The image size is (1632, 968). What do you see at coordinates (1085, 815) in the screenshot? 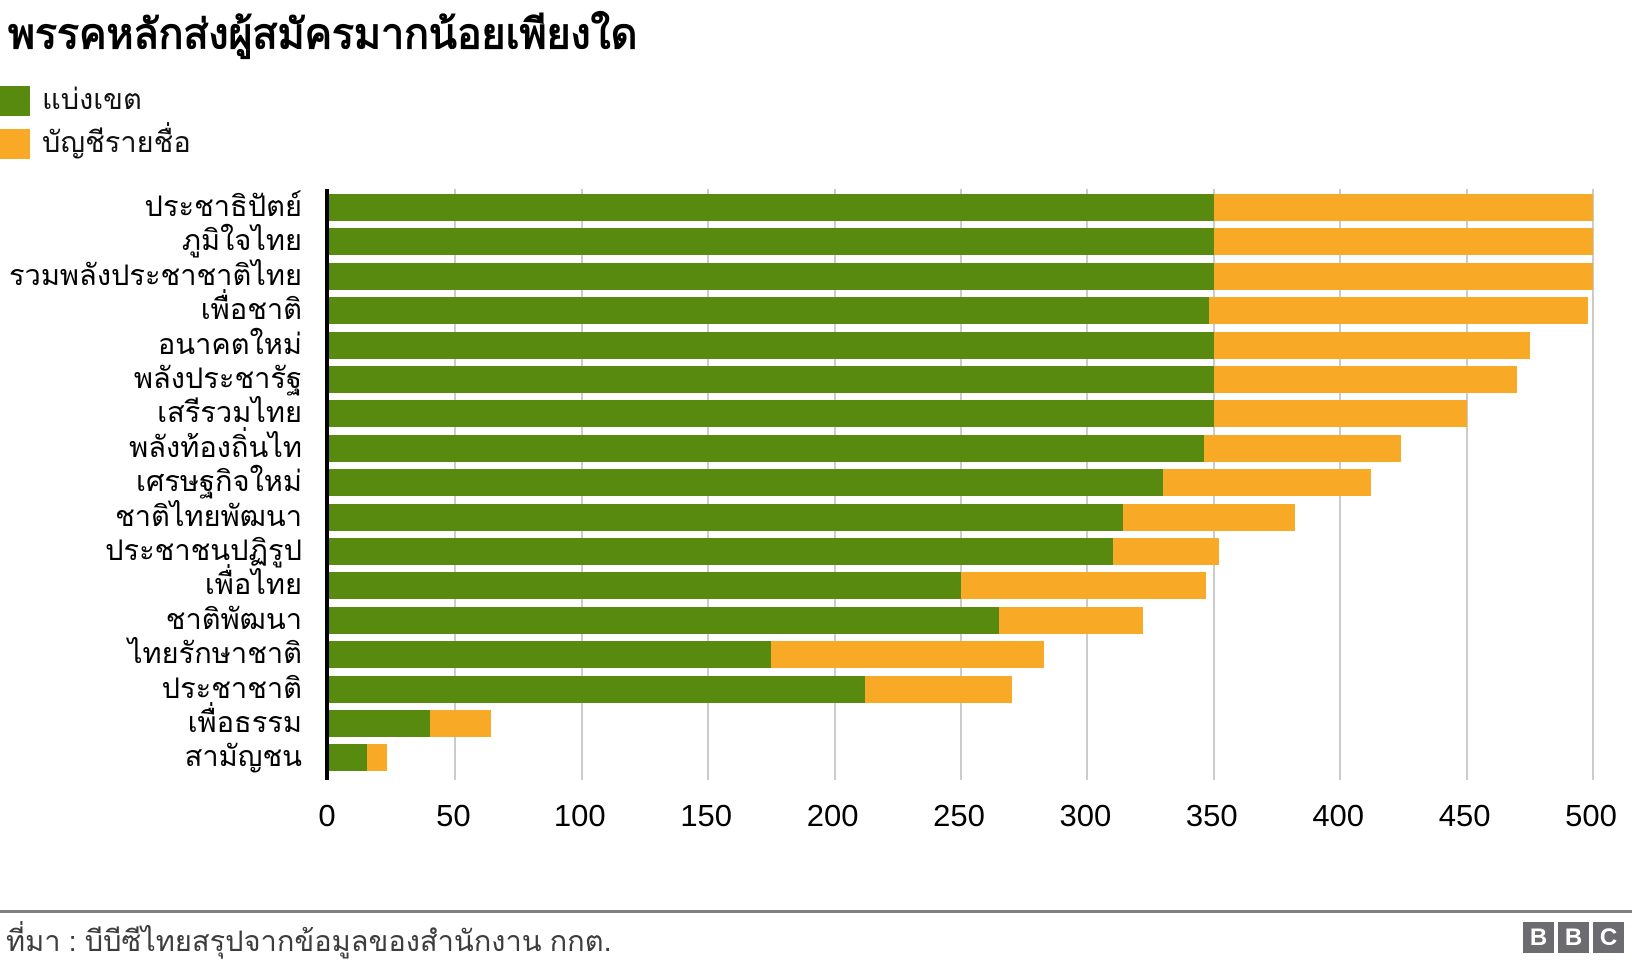
I see `x-tick-label: 300` at bounding box center [1085, 815].